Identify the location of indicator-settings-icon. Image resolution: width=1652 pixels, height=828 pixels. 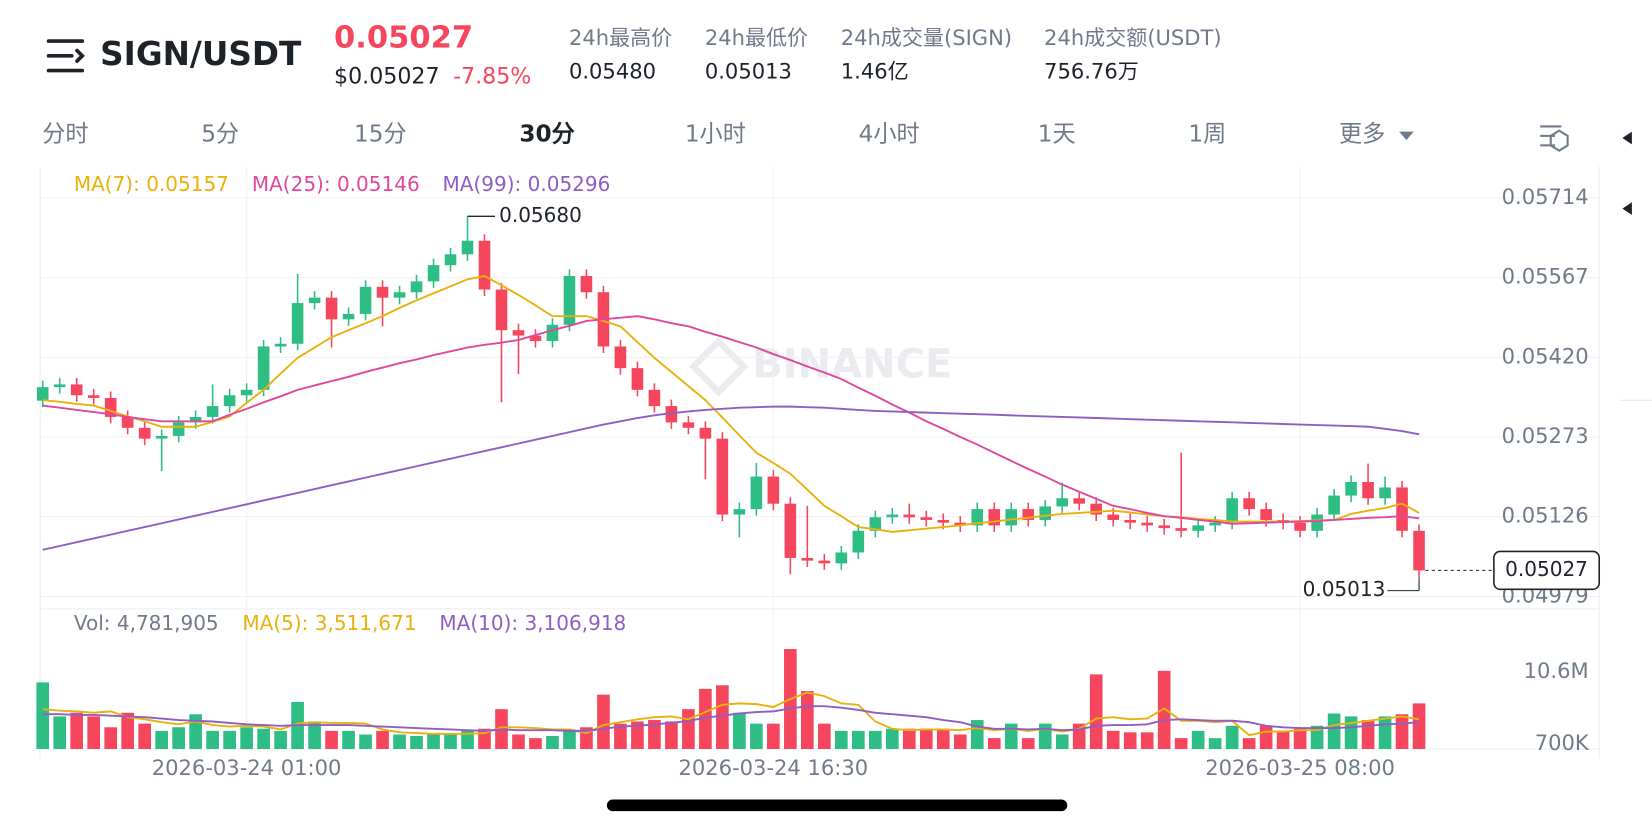
(1554, 138).